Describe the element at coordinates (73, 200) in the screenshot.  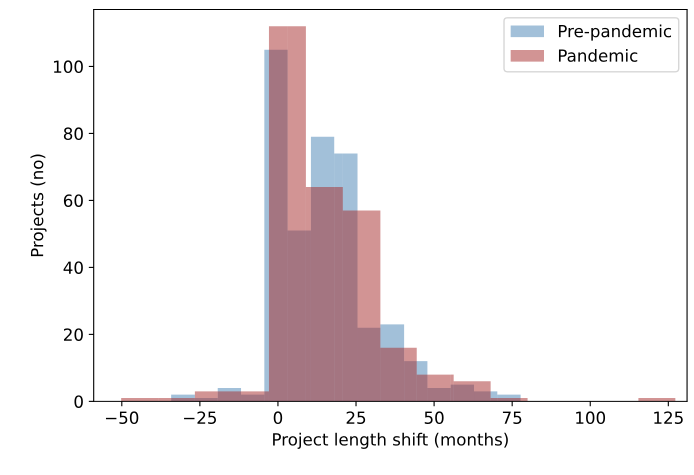
I see `y-tick-label: 60` at that location.